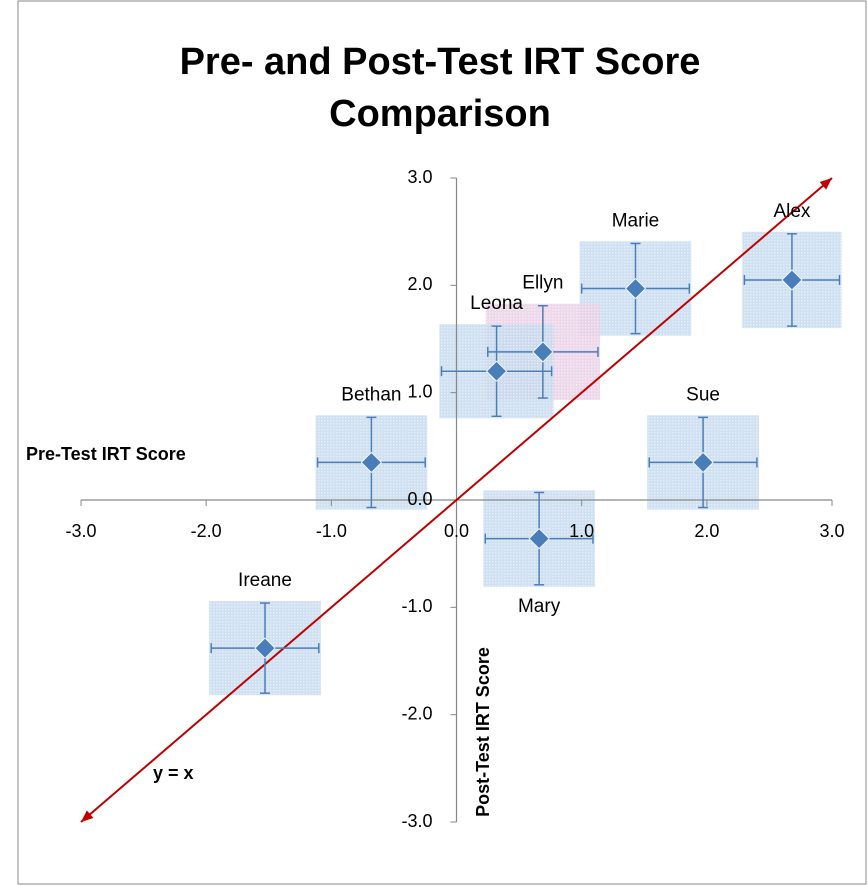 This screenshot has height=886, width=868. What do you see at coordinates (416, 606) in the screenshot?
I see `y-tick-label: -1.0` at bounding box center [416, 606].